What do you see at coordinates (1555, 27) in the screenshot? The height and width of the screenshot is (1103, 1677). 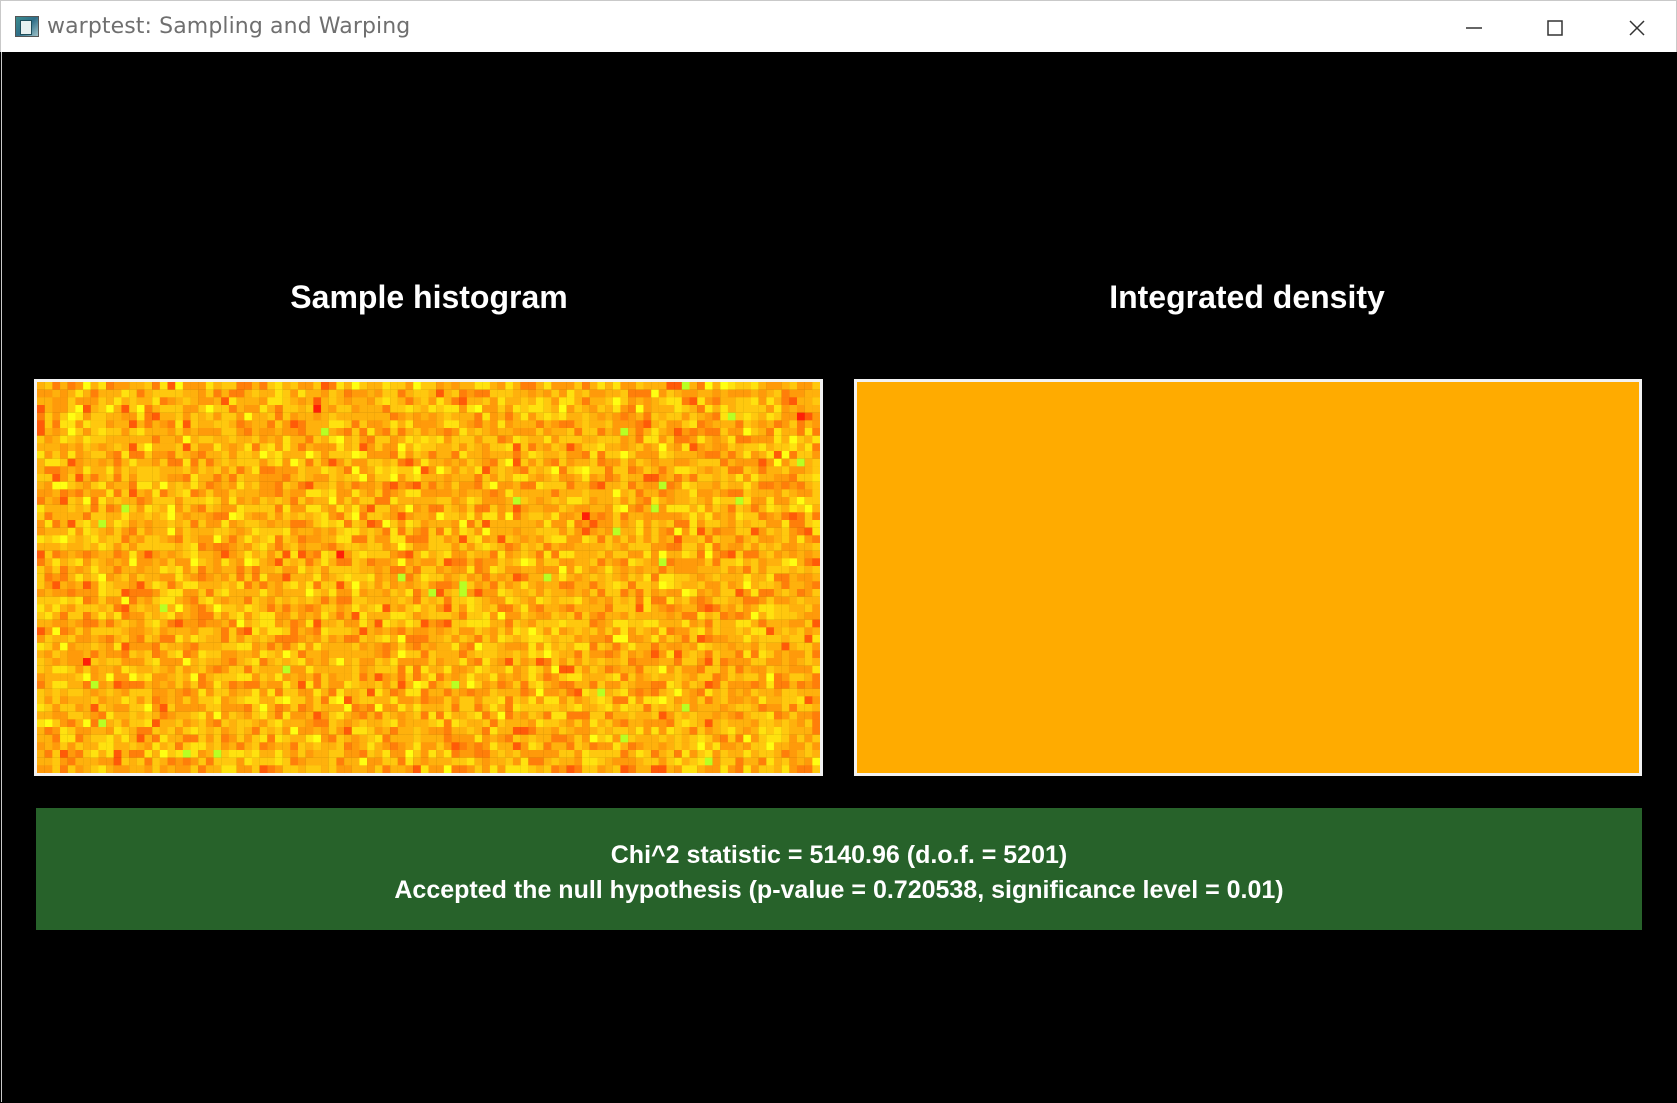 I see `maximize-button` at bounding box center [1555, 27].